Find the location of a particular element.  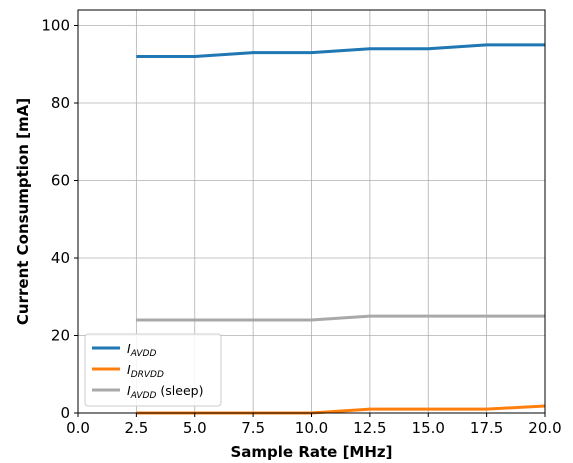

x-tick-label: 5.0 is located at coordinates (195, 428).